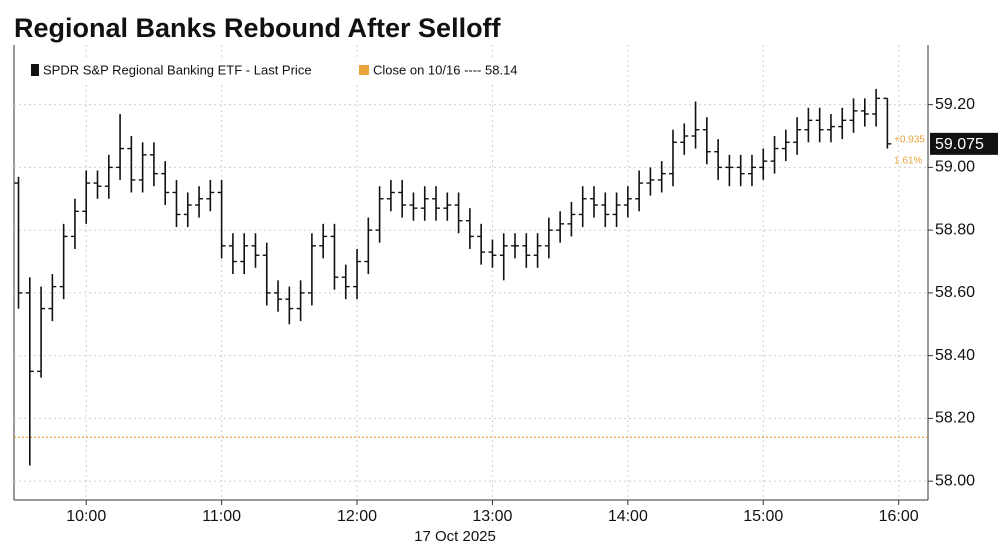  What do you see at coordinates (955, 418) in the screenshot?
I see `y-tick-label: 58.20` at bounding box center [955, 418].